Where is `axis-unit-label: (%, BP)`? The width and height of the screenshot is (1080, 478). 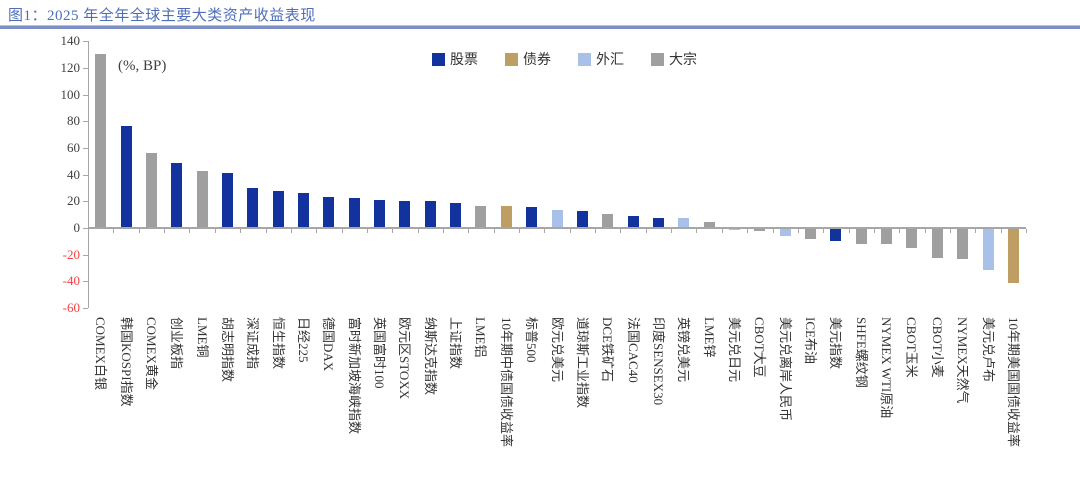 axis-unit-label: (%, BP) is located at coordinates (142, 66).